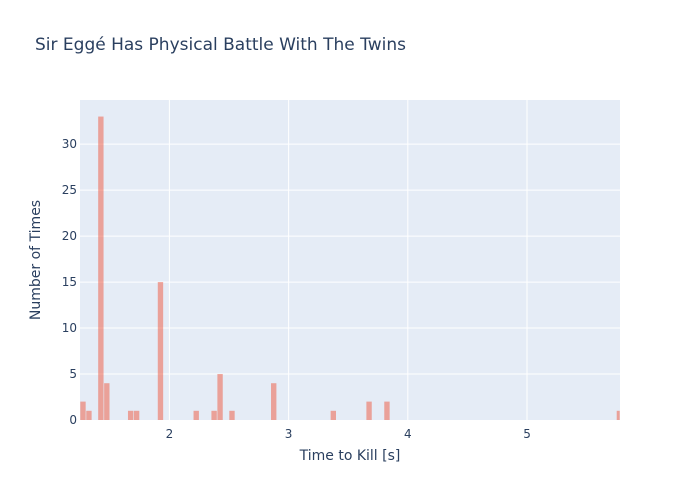 Image resolution: width=700 pixels, height=500 pixels. I want to click on y-tick-label: 20, so click(69, 236).